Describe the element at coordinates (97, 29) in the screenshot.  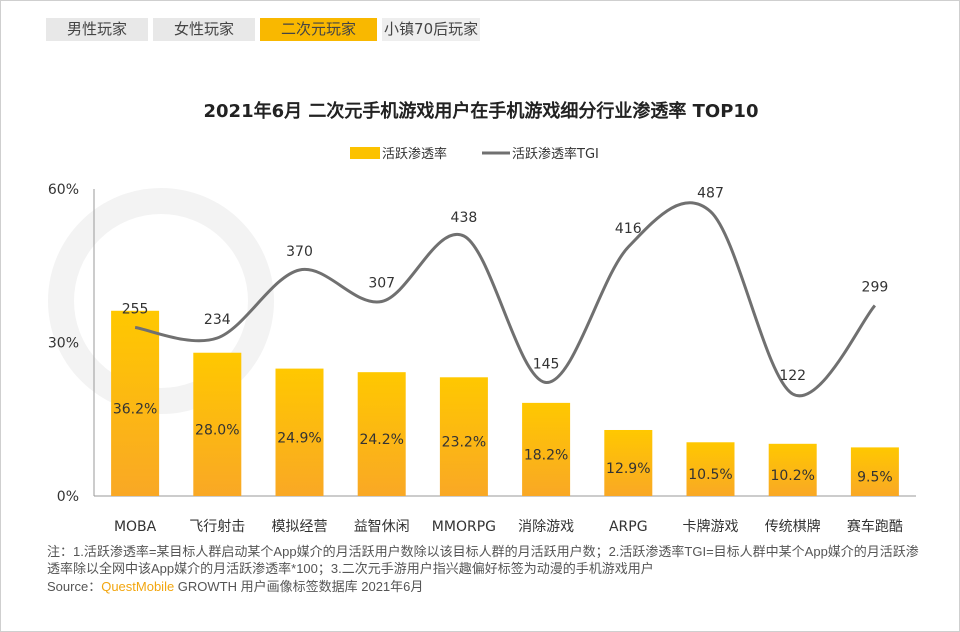
I see `tab-male-players: 男性玩家` at that location.